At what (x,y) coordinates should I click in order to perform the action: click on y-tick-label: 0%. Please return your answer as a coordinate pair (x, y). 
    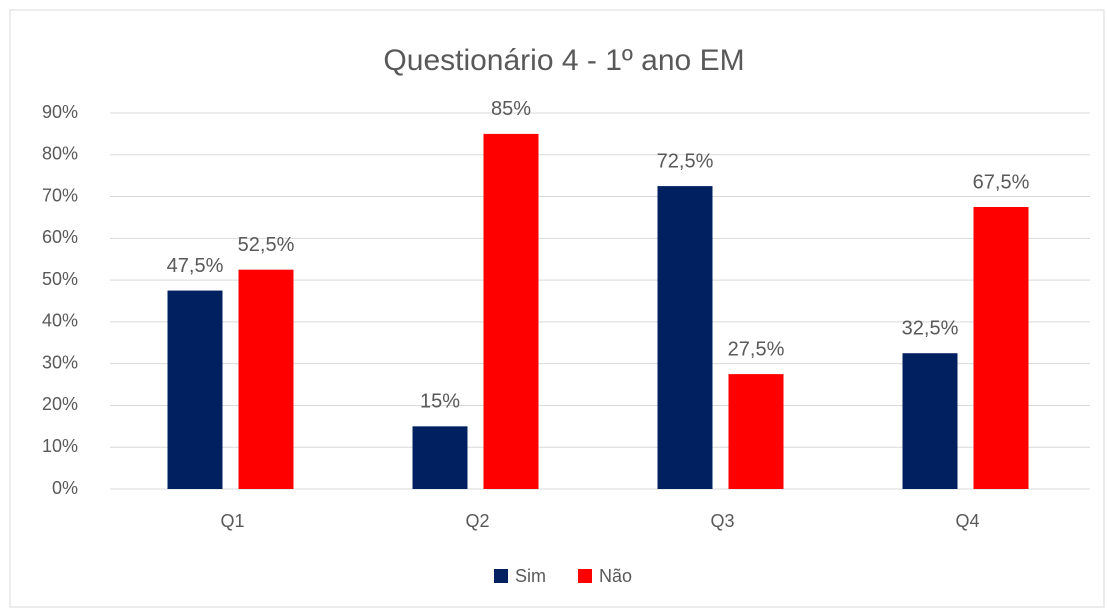
    Looking at the image, I should click on (65, 488).